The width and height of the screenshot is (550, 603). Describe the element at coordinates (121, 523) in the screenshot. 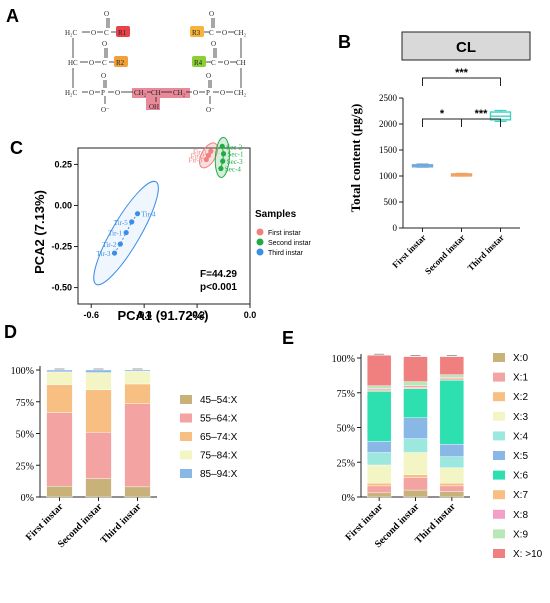

I see `d-x-tick-label: Third instar` at that location.